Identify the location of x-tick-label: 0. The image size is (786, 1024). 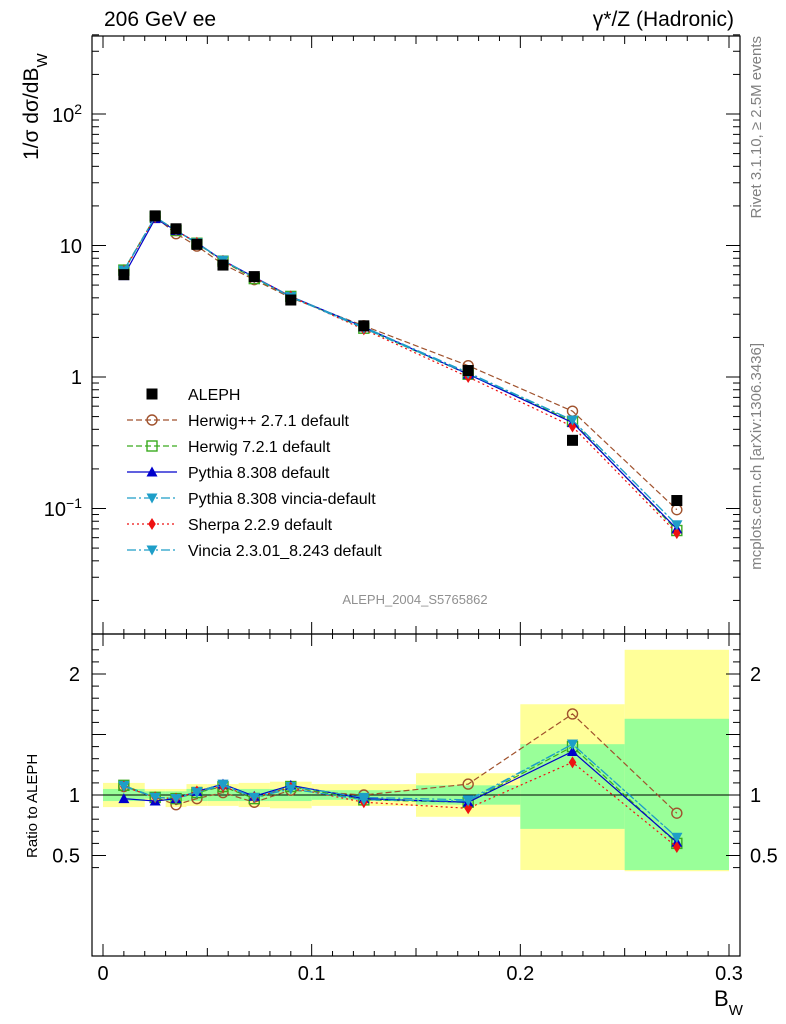
(102, 974).